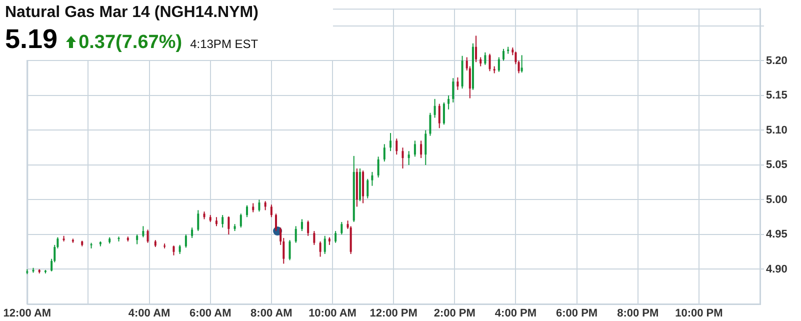 The width and height of the screenshot is (801, 321). What do you see at coordinates (577, 314) in the screenshot?
I see `x-tick-label: 6:00 PM` at bounding box center [577, 314].